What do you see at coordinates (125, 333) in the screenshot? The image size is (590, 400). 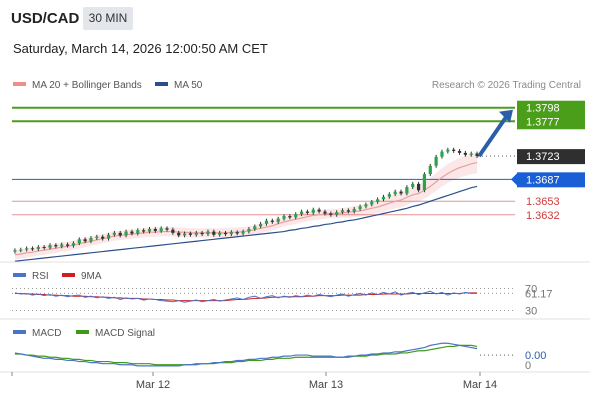 I see `legend-signal-label: MACD Signal` at bounding box center [125, 333].